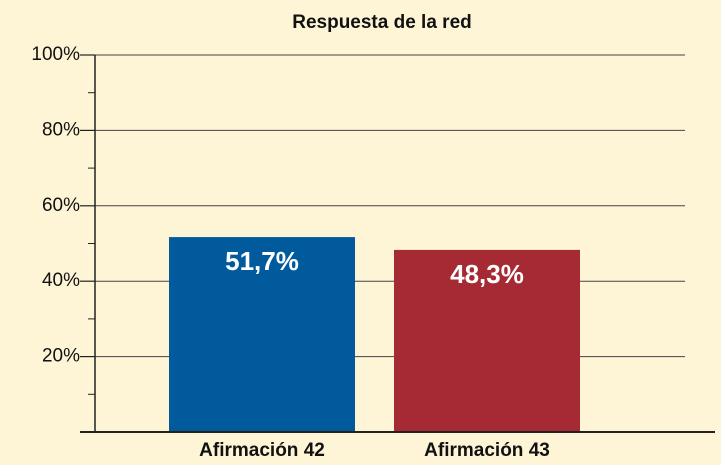  What do you see at coordinates (61, 280) in the screenshot?
I see `y-tick-label: 40%` at bounding box center [61, 280].